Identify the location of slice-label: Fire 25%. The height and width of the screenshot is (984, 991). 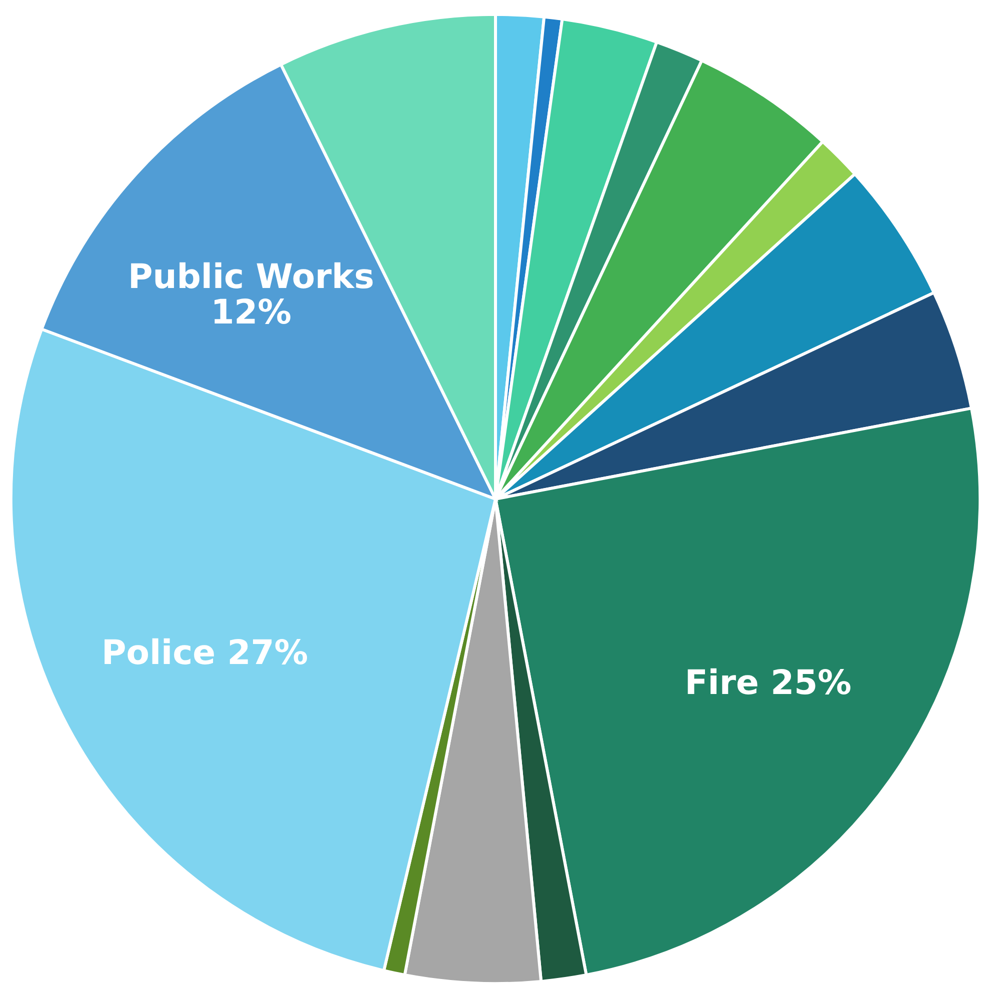
(768, 682).